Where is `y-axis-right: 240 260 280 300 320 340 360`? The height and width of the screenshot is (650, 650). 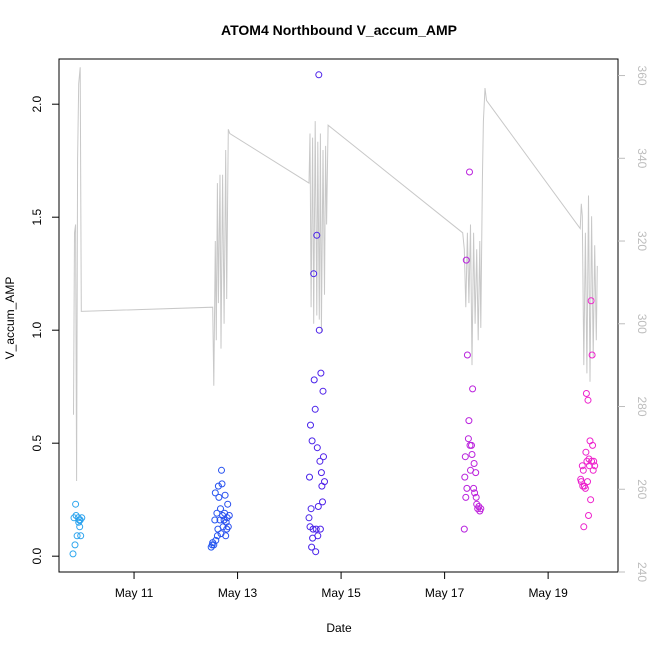 y-axis-right: 240 260 280 300 320 340 360 is located at coordinates (633, 324).